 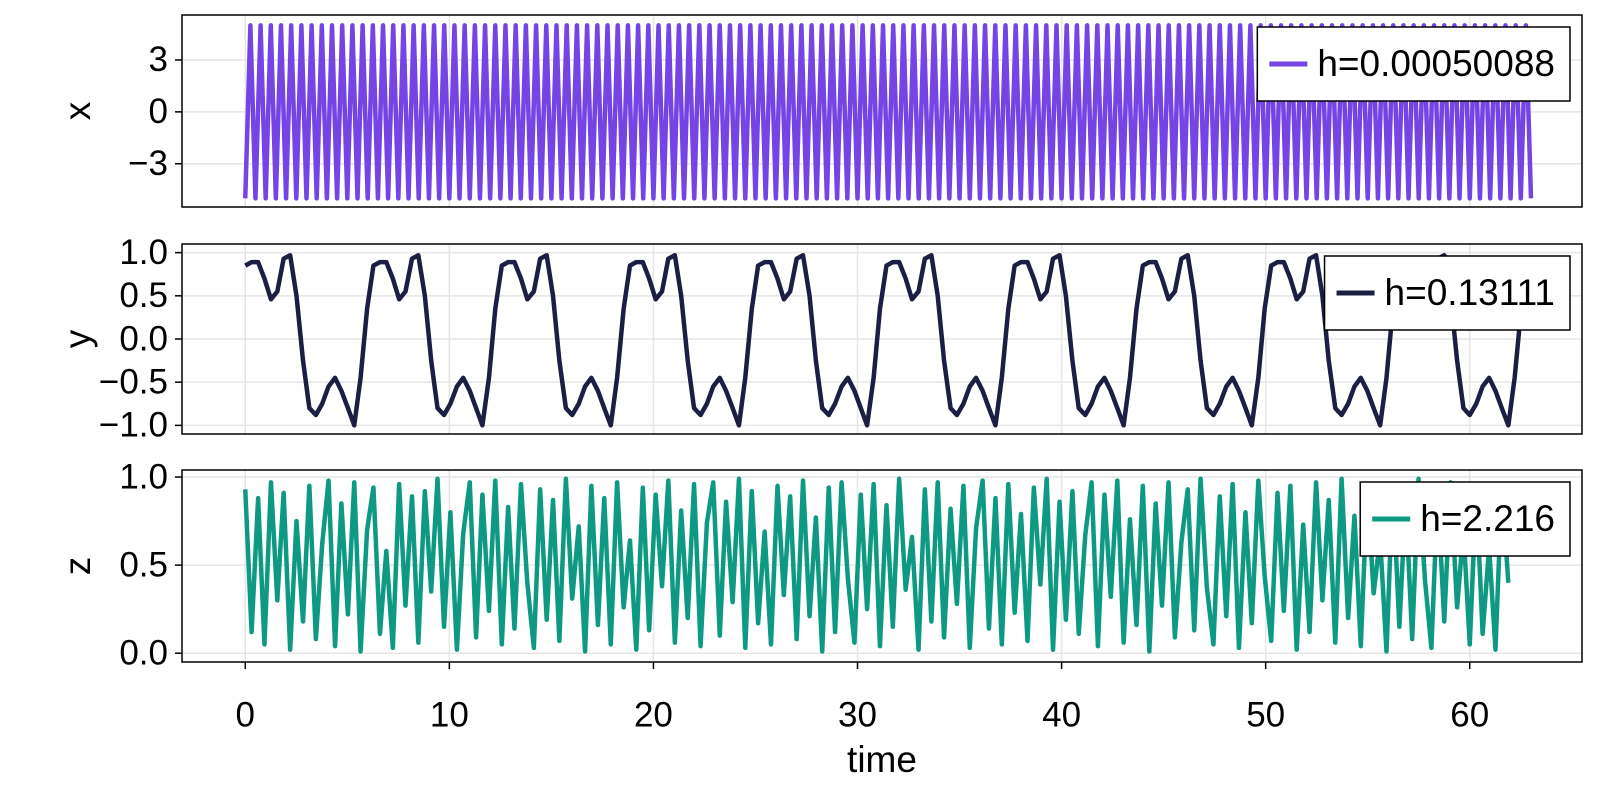 What do you see at coordinates (158, 59) in the screenshot?
I see `y-tick-label: 3` at bounding box center [158, 59].